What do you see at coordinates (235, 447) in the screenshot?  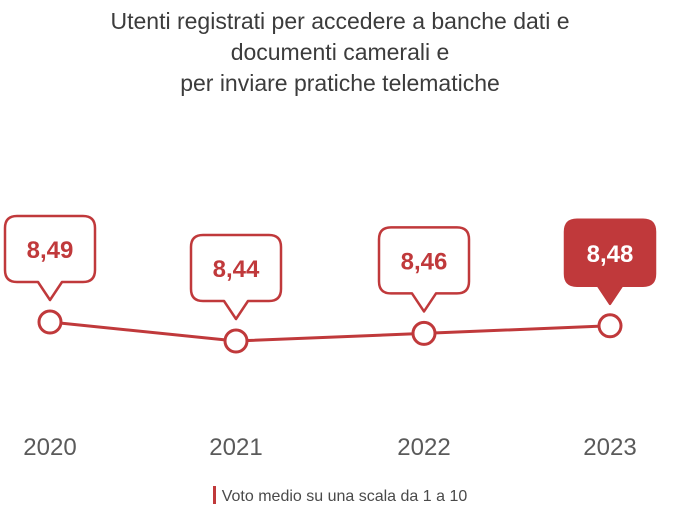 I see `x-tick-label: 2021` at bounding box center [235, 447].